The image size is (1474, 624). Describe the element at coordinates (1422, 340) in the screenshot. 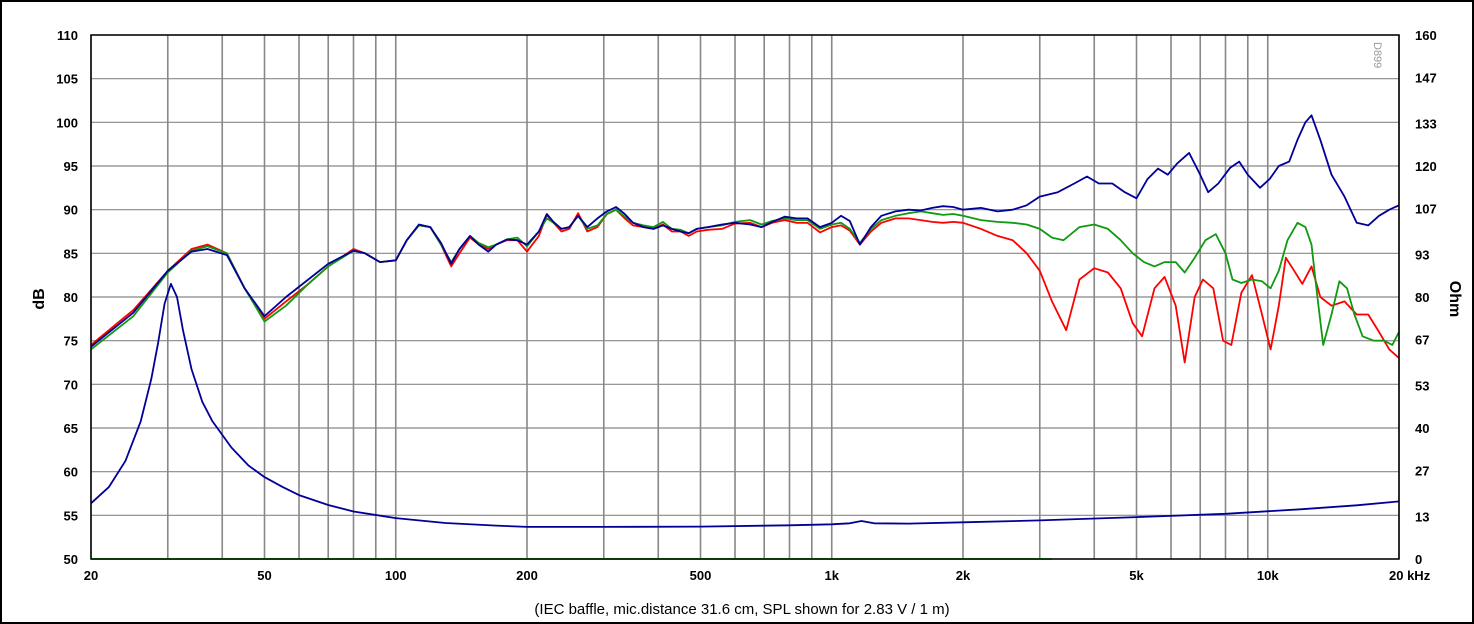

I see `y-right-tick-label: 67` at that location.